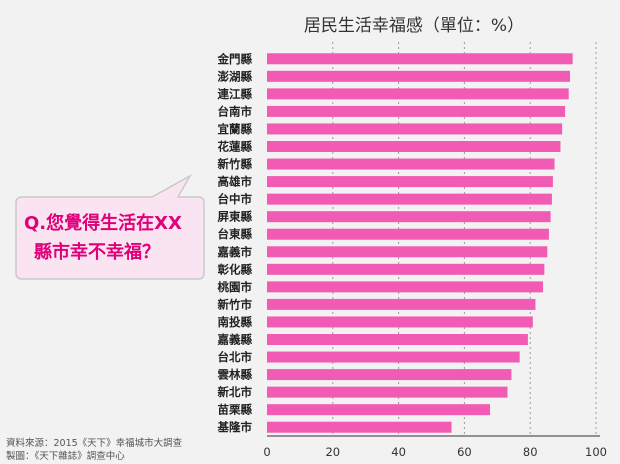 The height and width of the screenshot is (464, 620). What do you see at coordinates (464, 452) in the screenshot?
I see `x-tick-label: 60` at bounding box center [464, 452].